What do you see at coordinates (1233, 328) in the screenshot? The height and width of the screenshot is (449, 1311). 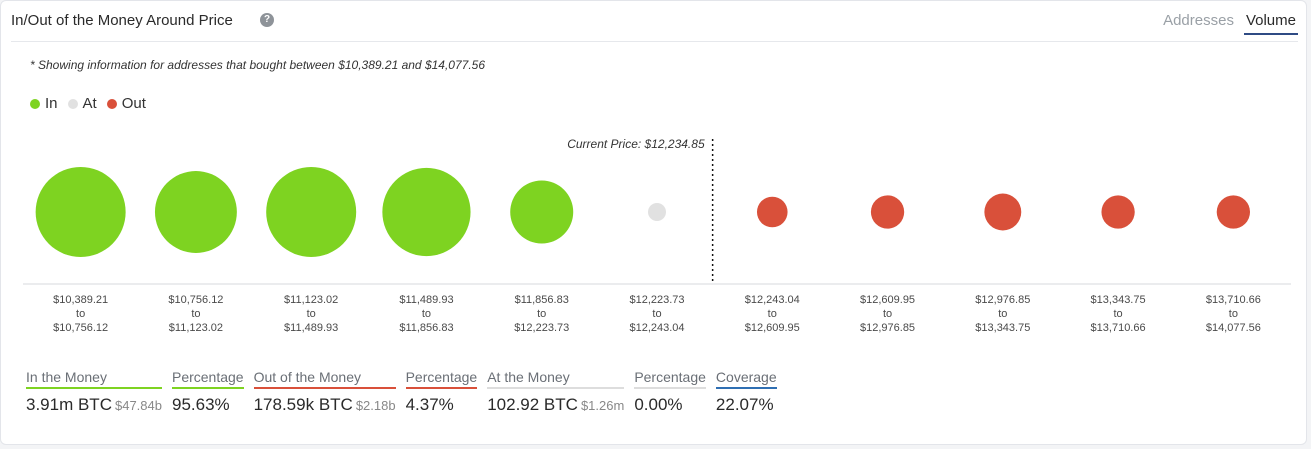 I see `range-to-label: $14,077.56` at bounding box center [1233, 328].